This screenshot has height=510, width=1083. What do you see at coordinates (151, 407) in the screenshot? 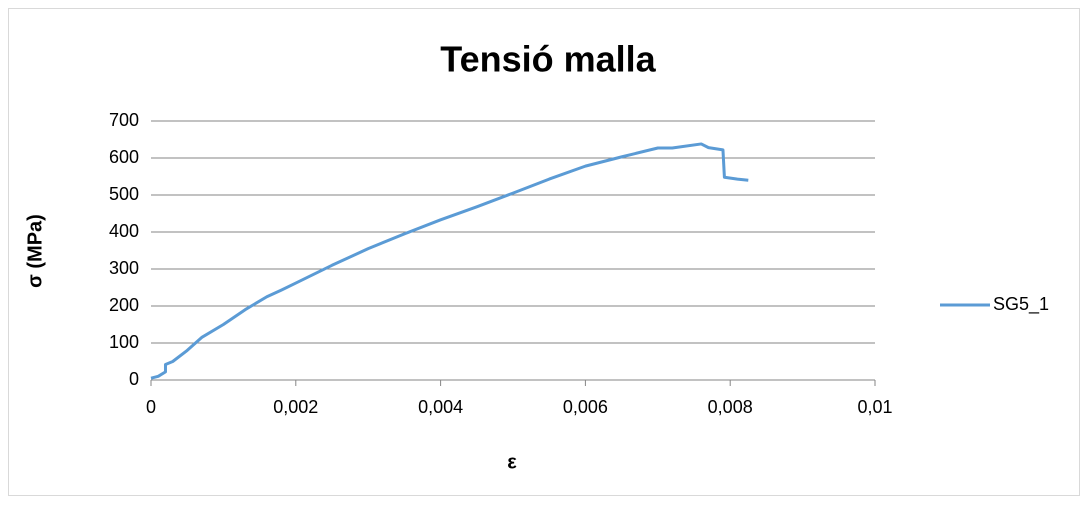
I see `x-tick-label: 0` at bounding box center [151, 407].